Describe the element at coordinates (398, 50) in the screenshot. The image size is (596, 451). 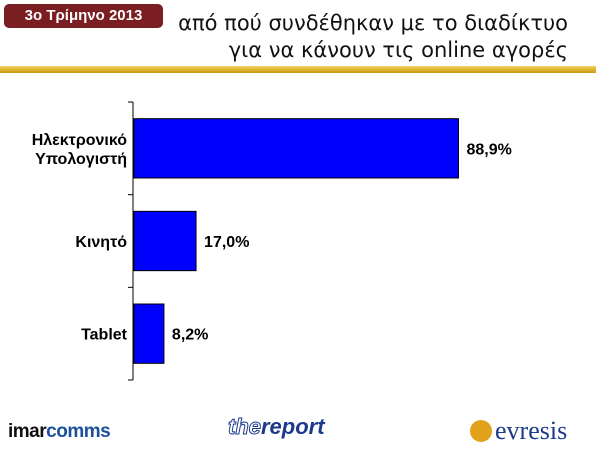
I see `title-line-2: για να κάνουν τις online αγορές` at that location.